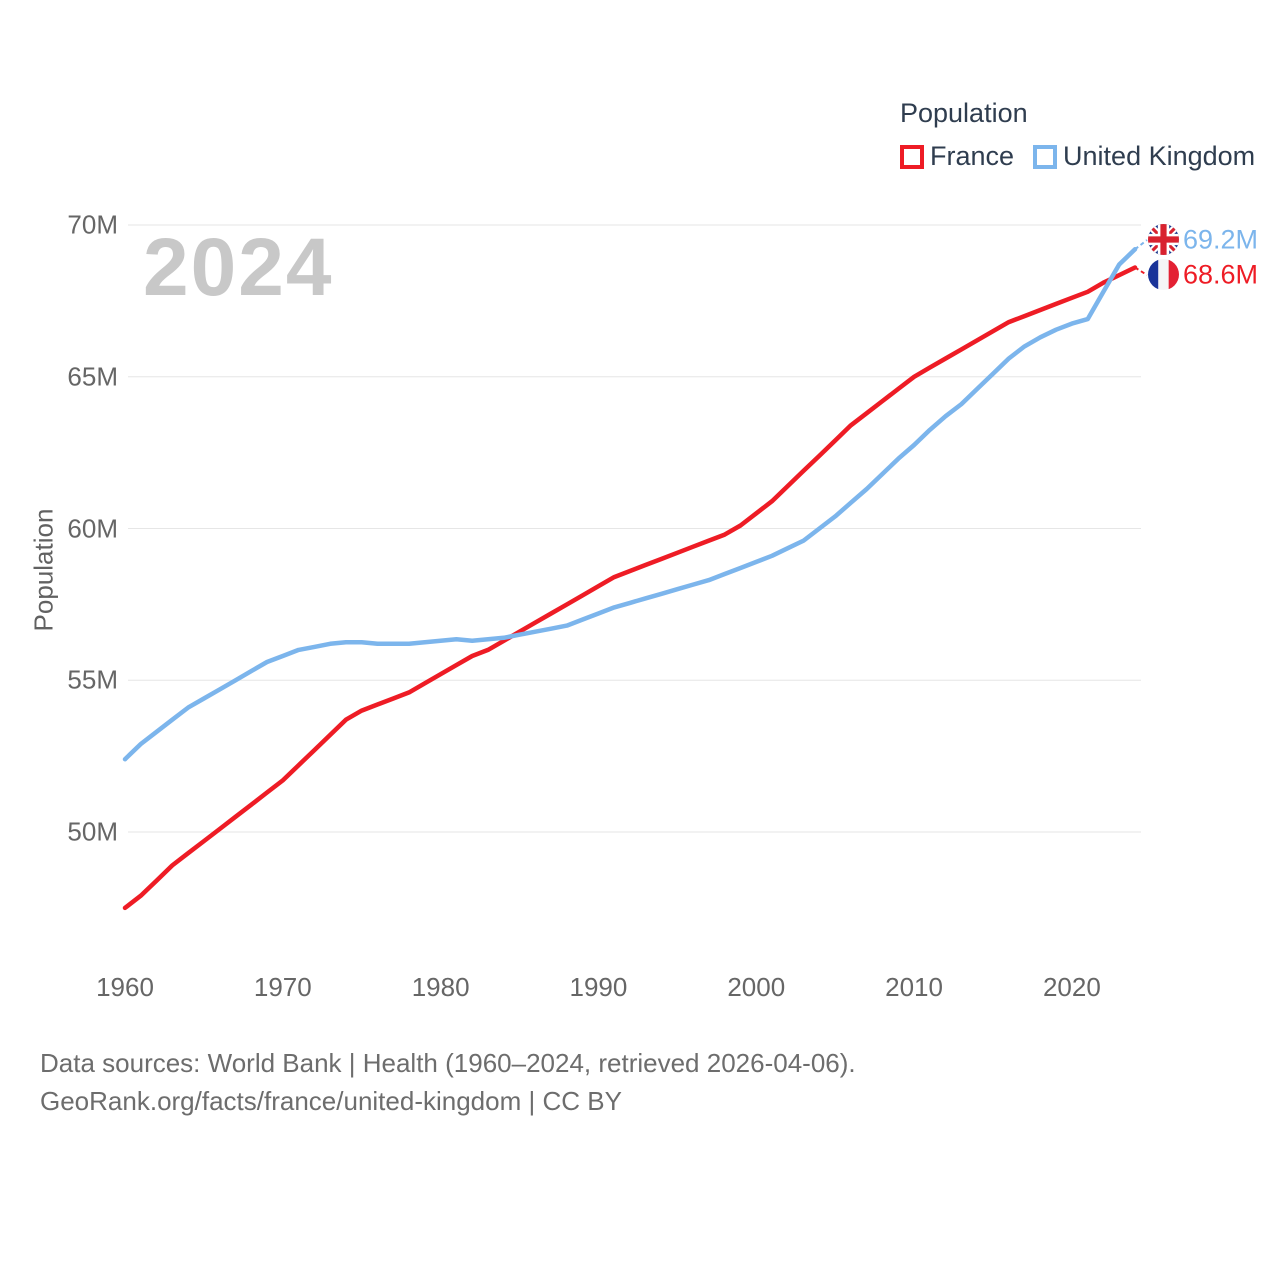  Describe the element at coordinates (238, 267) in the screenshot. I see `year-watermark: 2024` at that location.